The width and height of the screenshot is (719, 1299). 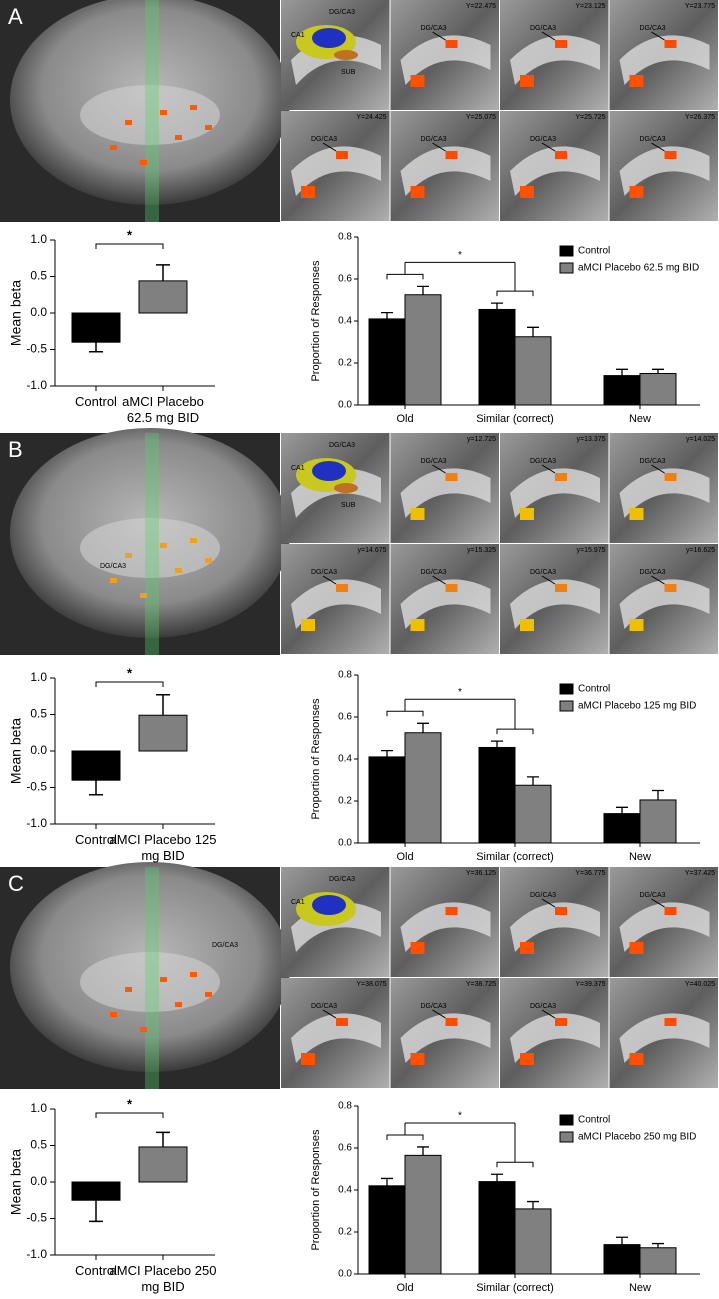 What do you see at coordinates (36, 787) in the screenshot?
I see `y-tick-label: -0.5` at bounding box center [36, 787].